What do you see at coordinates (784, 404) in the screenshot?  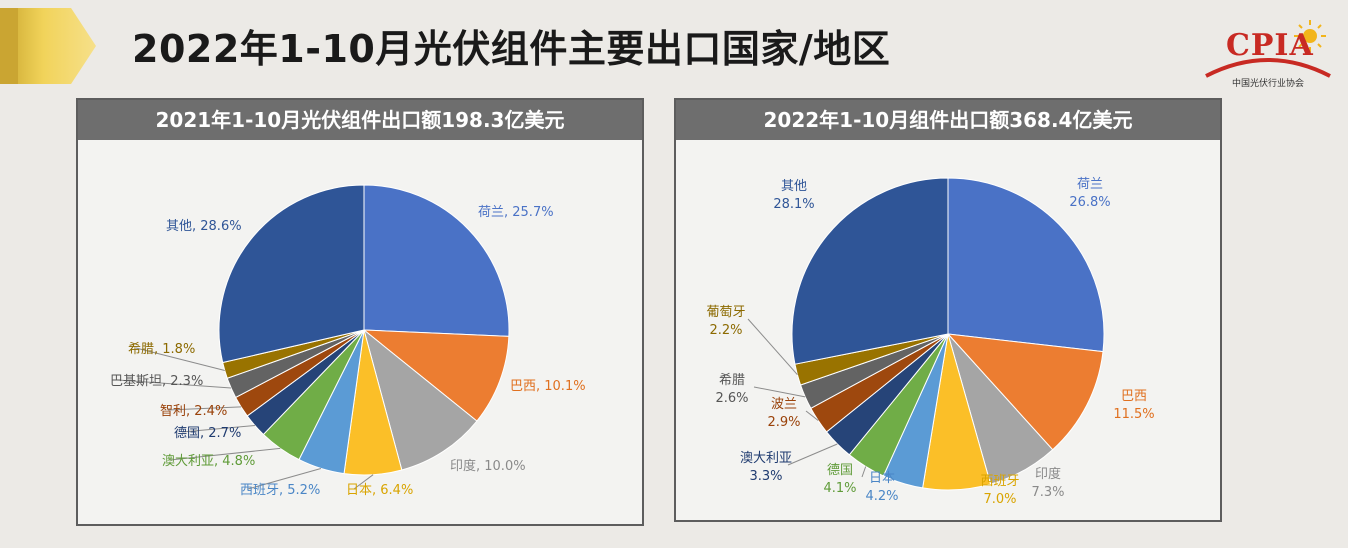 I see `slice-name-波兰: 波兰` at bounding box center [784, 404].